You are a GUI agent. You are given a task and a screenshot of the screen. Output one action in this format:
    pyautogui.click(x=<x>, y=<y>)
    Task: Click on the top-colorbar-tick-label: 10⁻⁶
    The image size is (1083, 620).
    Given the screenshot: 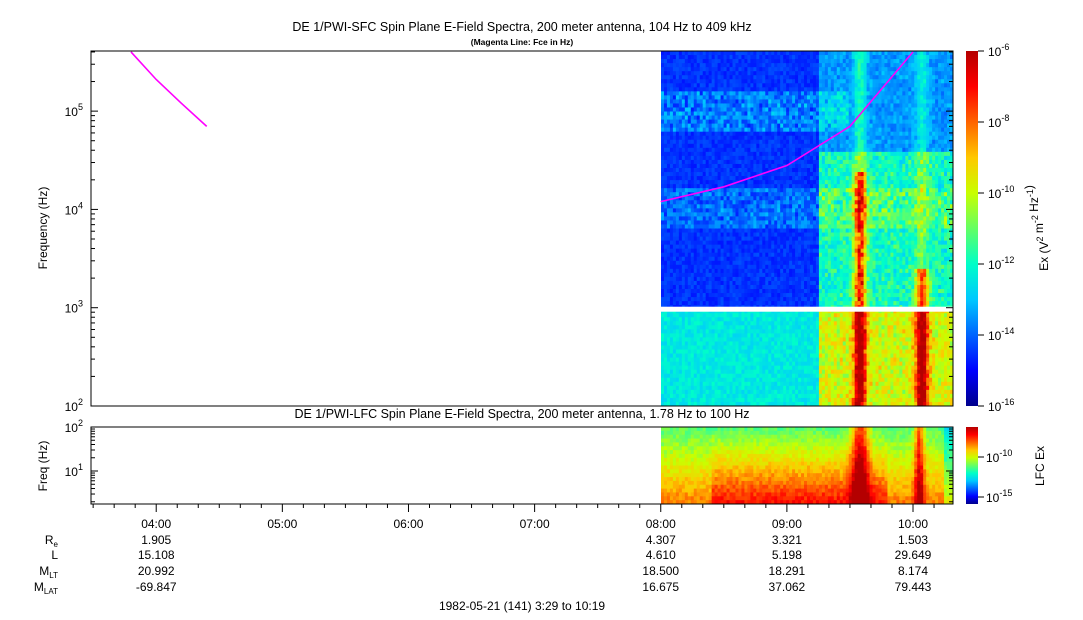 What is the action you would take?
    pyautogui.click(x=998, y=50)
    